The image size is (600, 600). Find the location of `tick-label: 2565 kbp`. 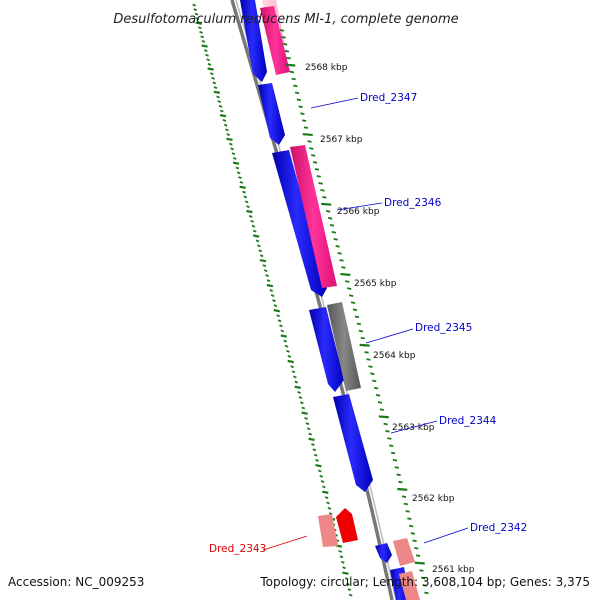

tick-label: 2565 kbp is located at coordinates (375, 284).